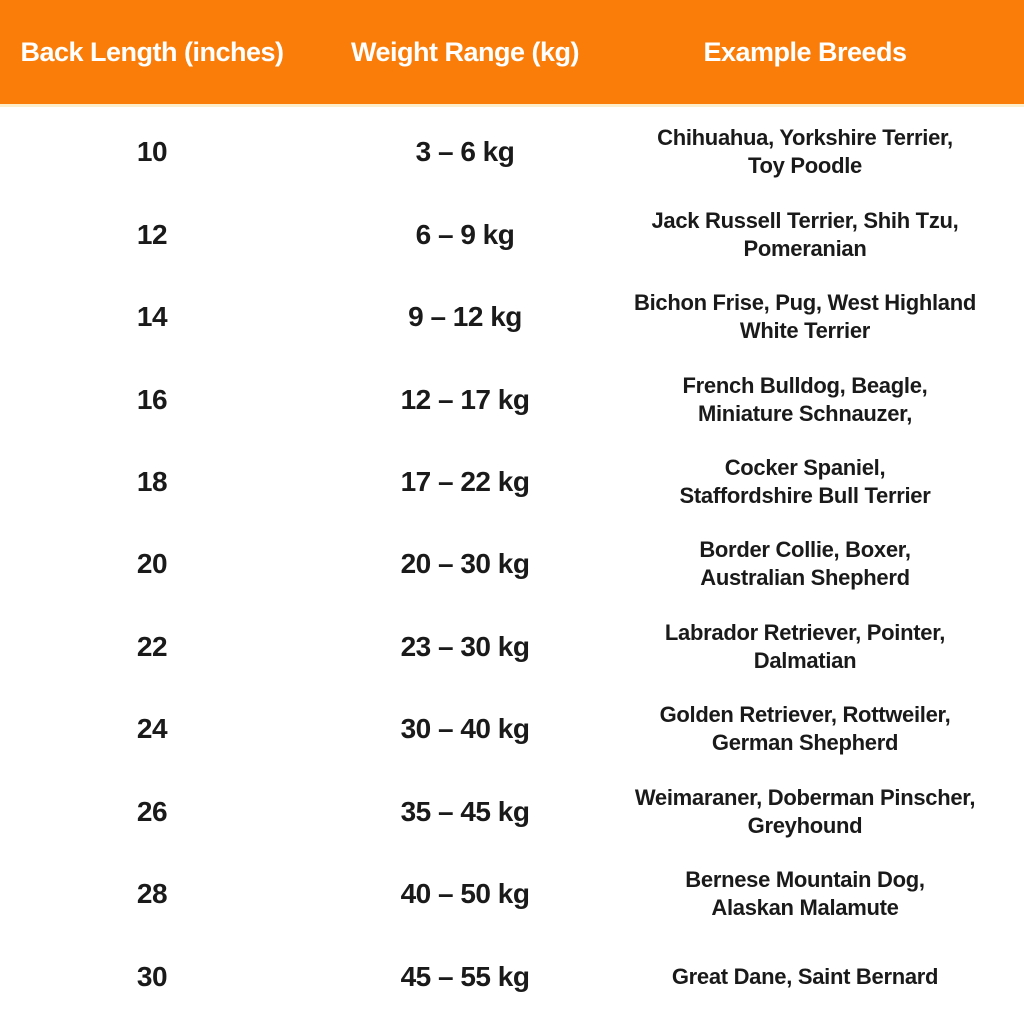 The width and height of the screenshot is (1024, 1024). What do you see at coordinates (465, 152) in the screenshot?
I see `weight-range-value: 3 – 6 kg` at bounding box center [465, 152].